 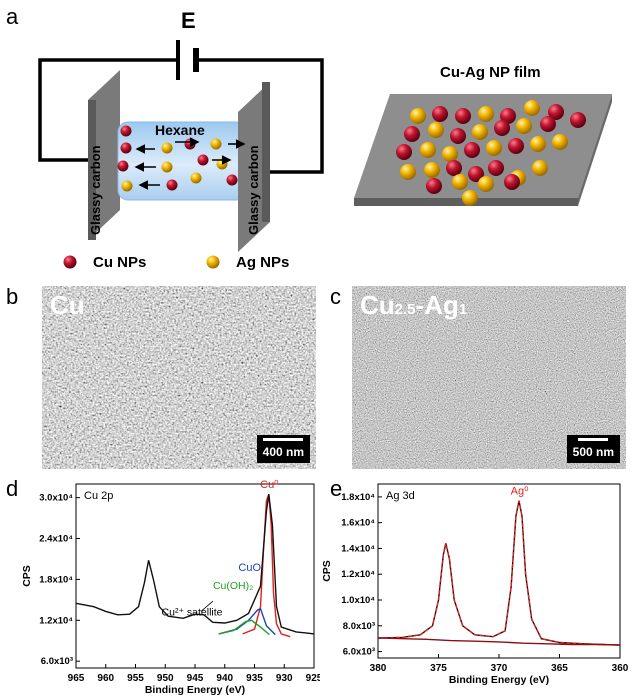 I want to click on x-tick-label: 930, so click(x=284, y=678).